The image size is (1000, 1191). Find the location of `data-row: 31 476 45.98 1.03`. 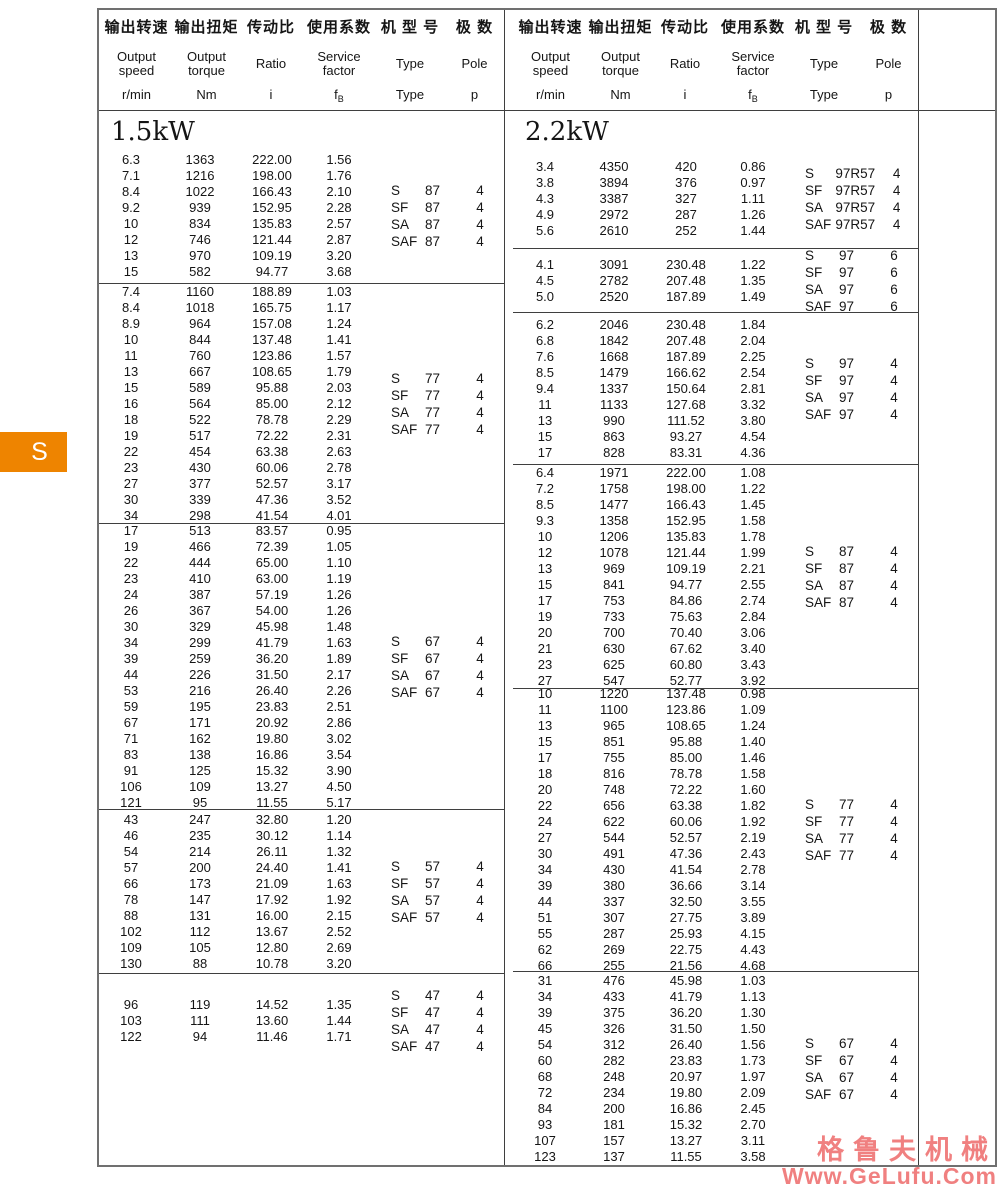

data-row: 31 476 45.98 1.03 is located at coordinates (649, 981).